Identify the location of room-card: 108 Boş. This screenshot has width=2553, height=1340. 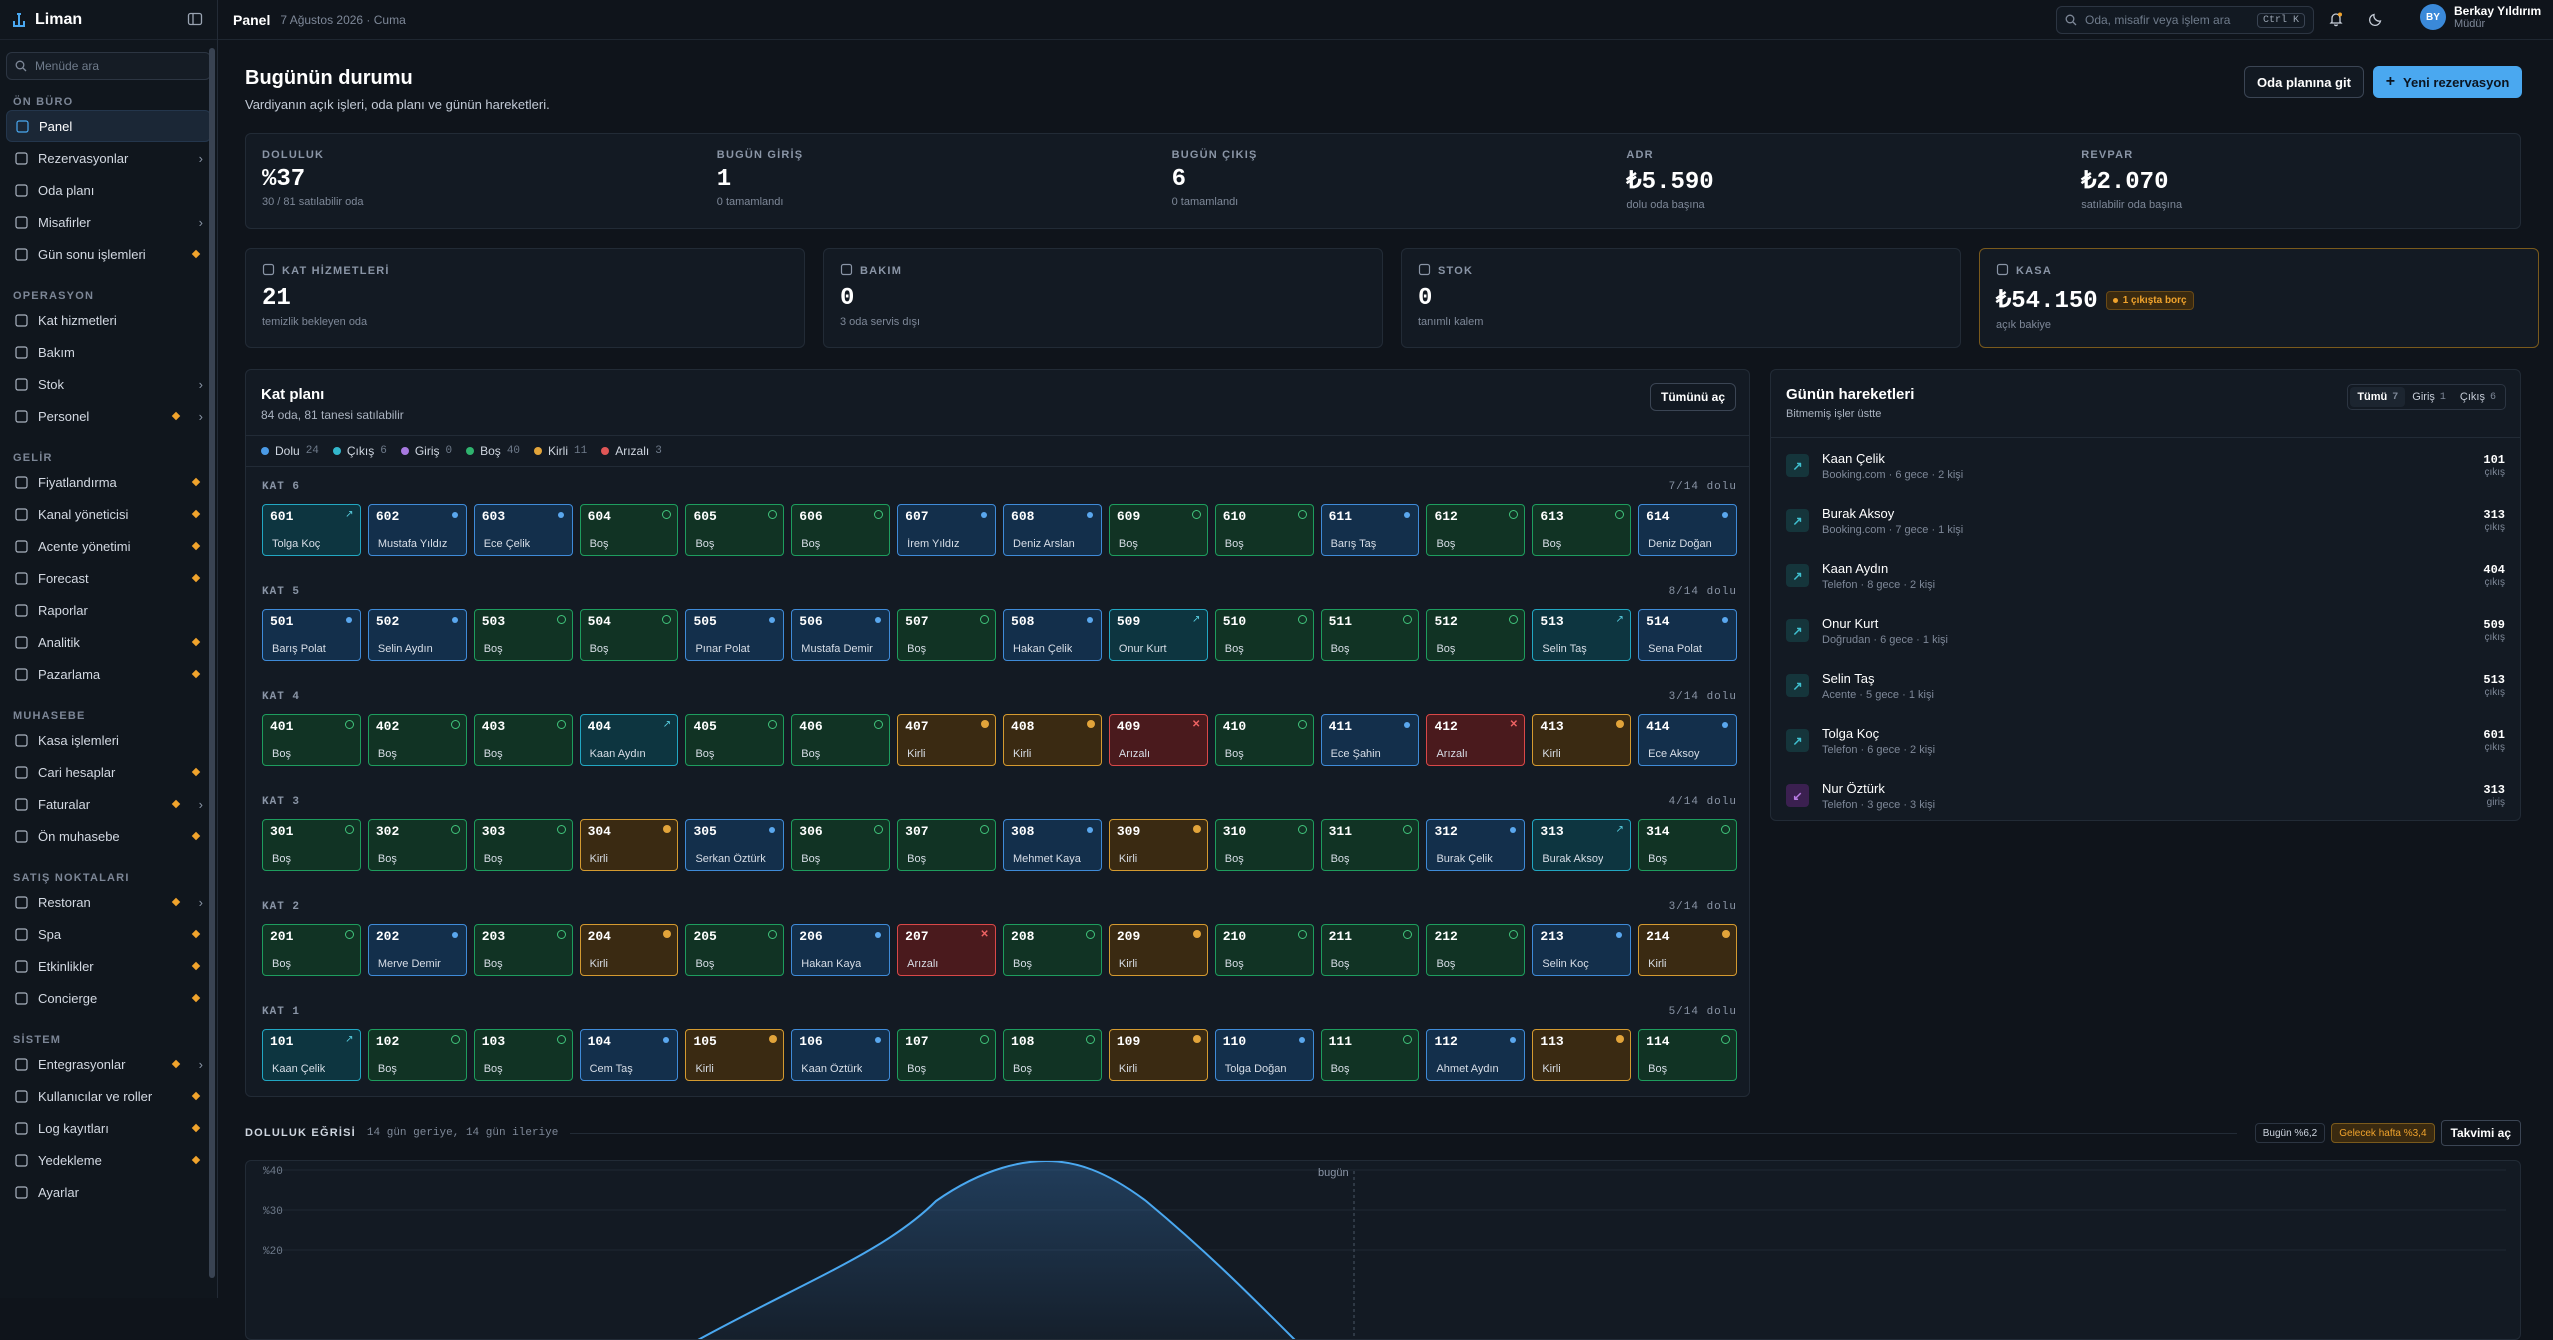
(1052, 1055).